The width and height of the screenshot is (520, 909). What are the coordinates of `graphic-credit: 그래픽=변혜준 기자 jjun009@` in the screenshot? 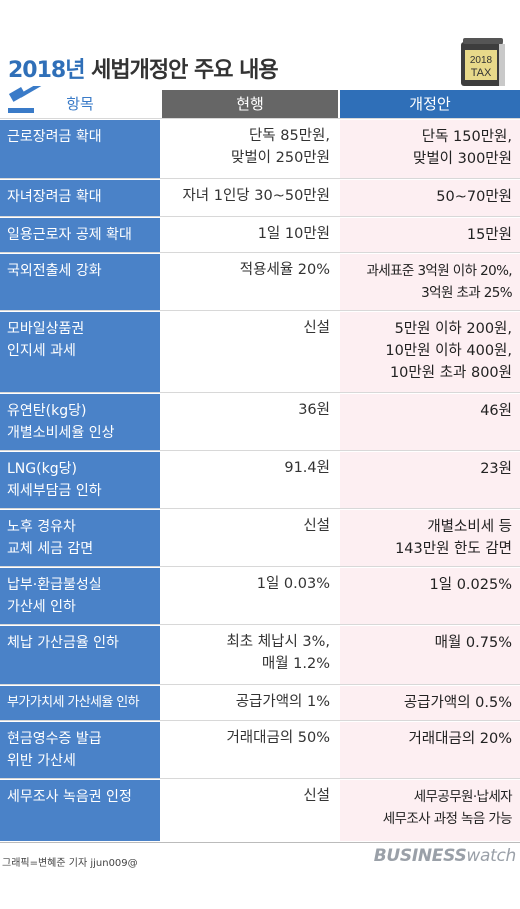 It's located at (70, 863).